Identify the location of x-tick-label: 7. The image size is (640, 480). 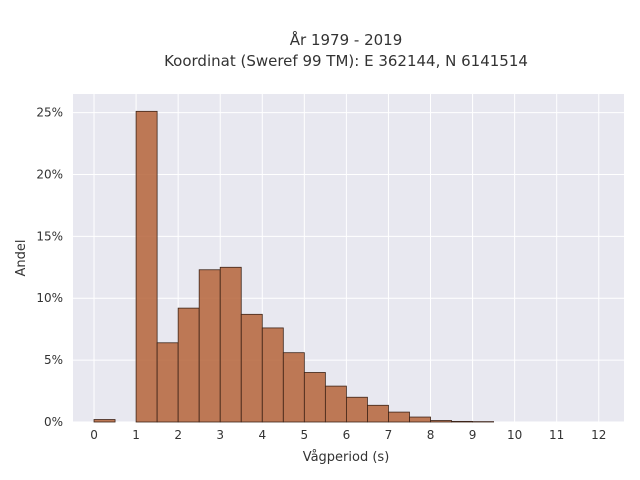
(389, 435).